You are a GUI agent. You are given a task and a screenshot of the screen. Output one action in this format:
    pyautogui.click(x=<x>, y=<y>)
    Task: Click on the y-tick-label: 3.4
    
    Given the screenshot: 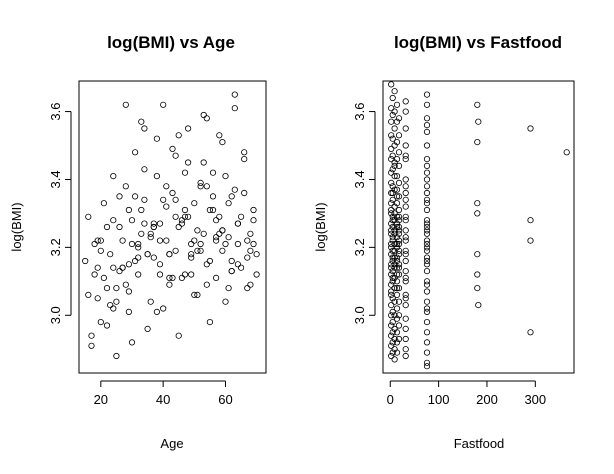 What is the action you would take?
    pyautogui.click(x=55, y=179)
    